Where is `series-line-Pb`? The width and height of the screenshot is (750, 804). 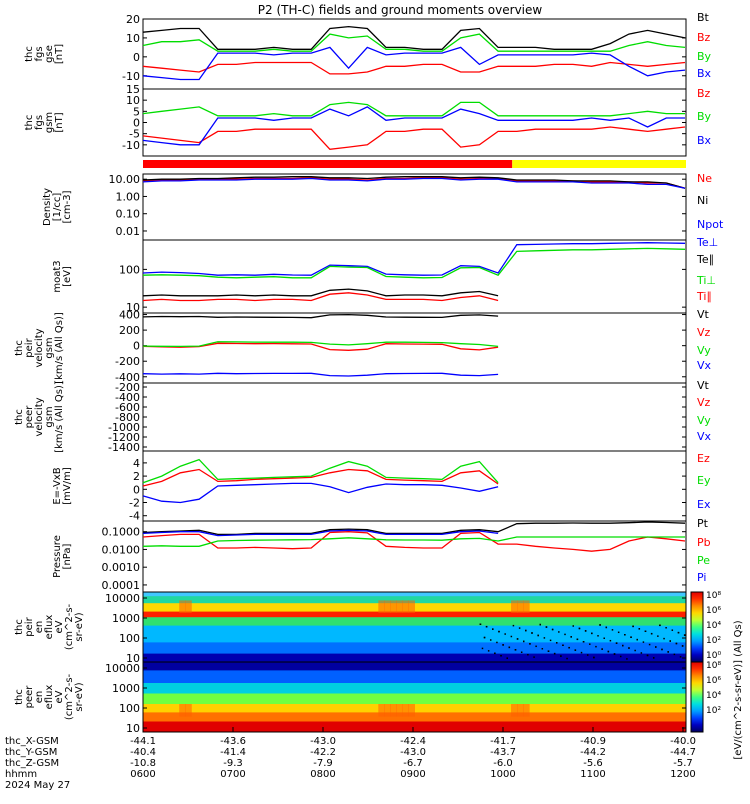 series-line-Pb is located at coordinates (414, 541).